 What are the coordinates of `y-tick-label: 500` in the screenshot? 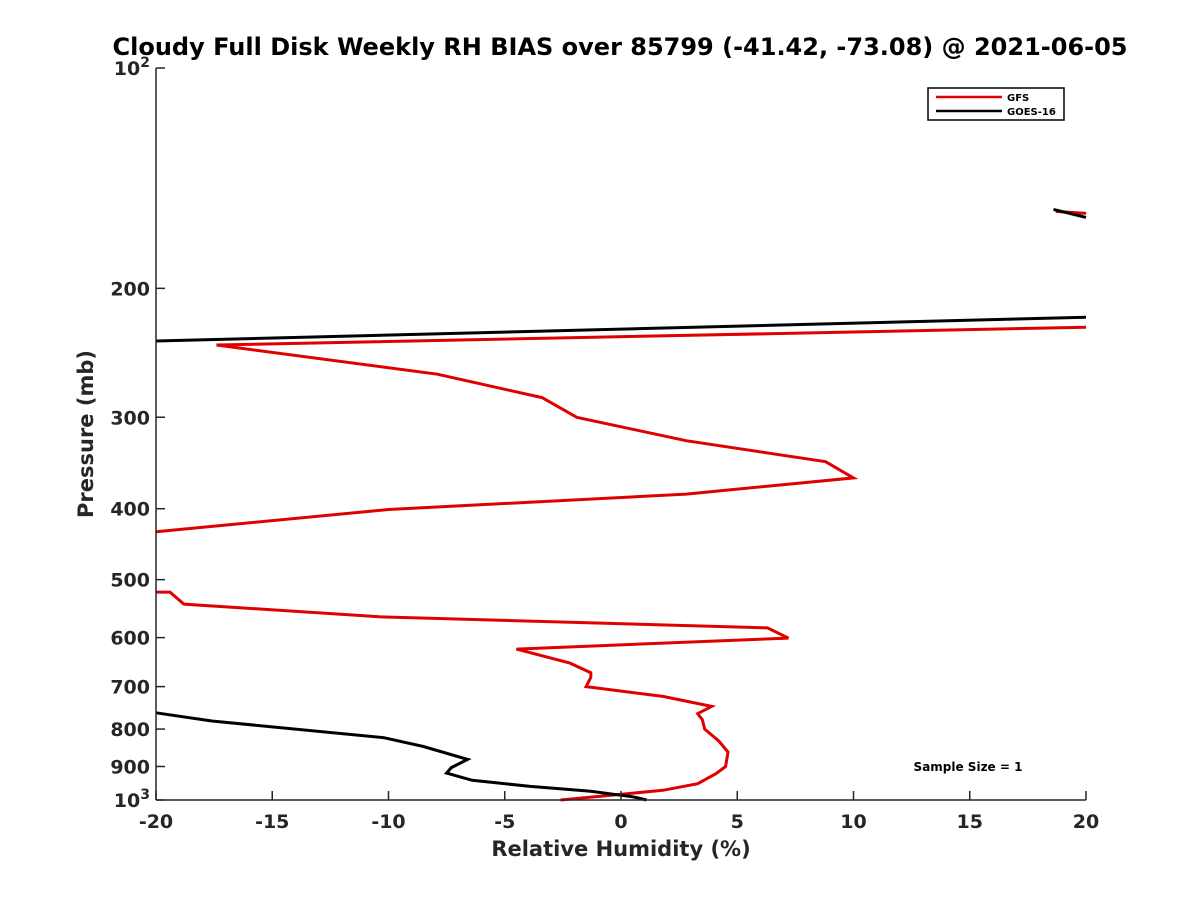 It's located at (130, 581).